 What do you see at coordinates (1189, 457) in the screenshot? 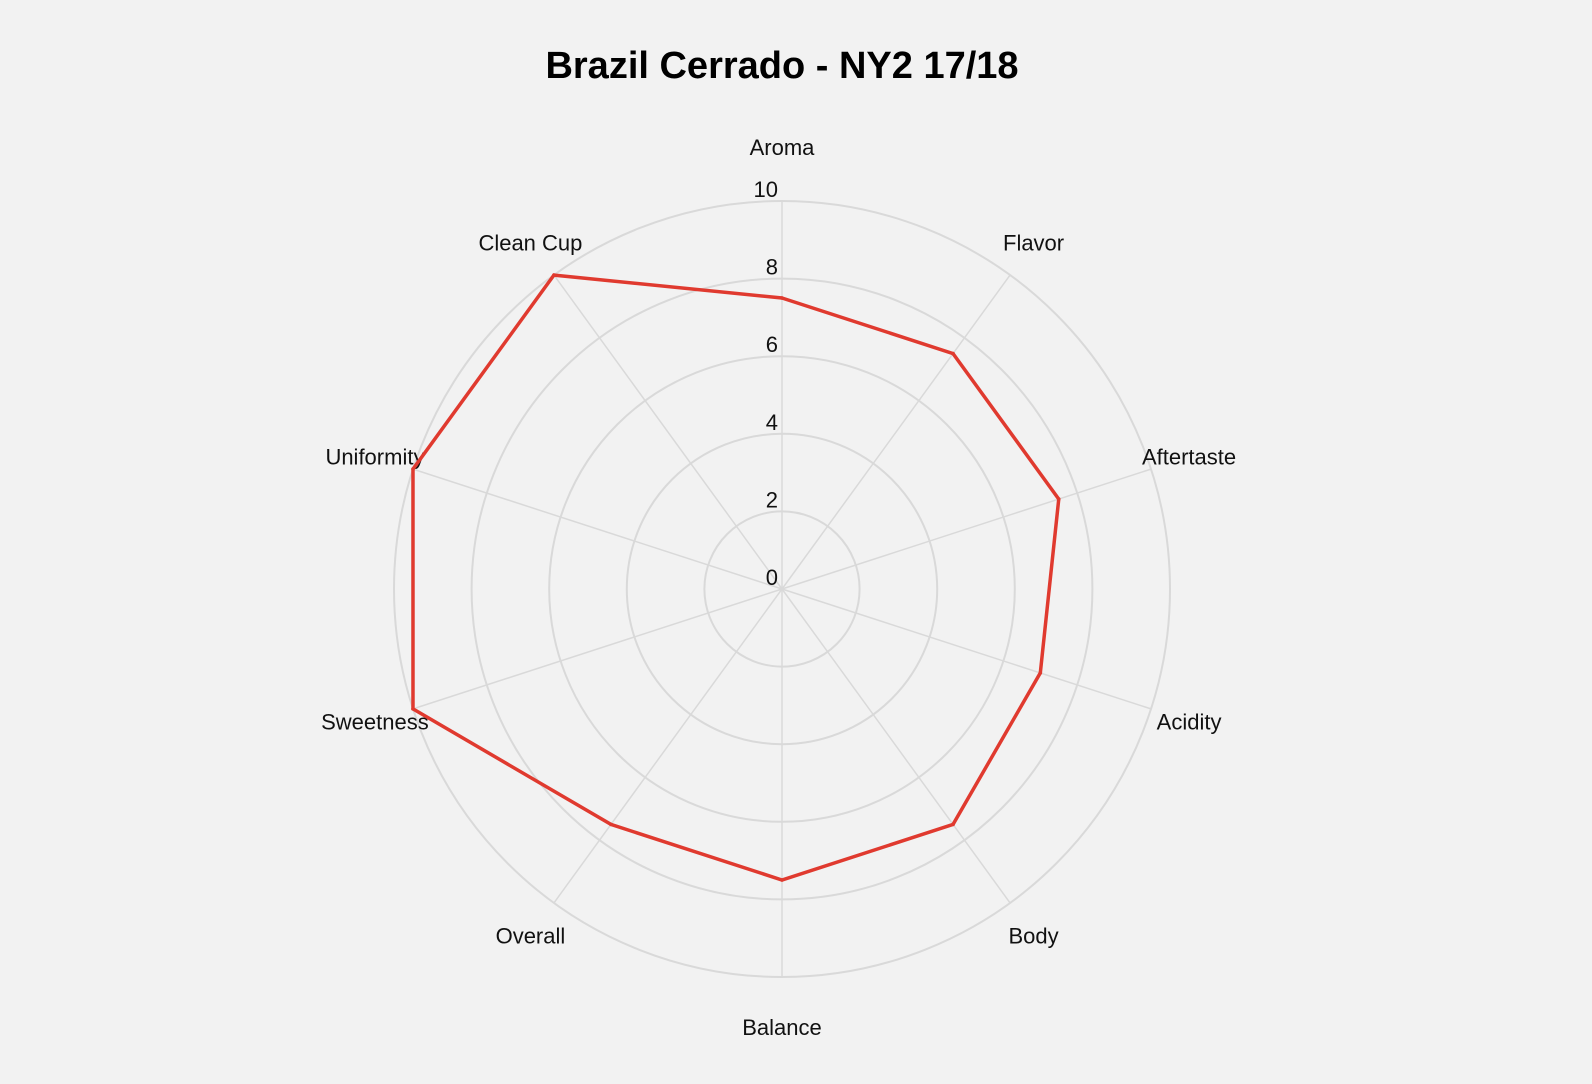
I see `category-label: Aftertaste` at bounding box center [1189, 457].